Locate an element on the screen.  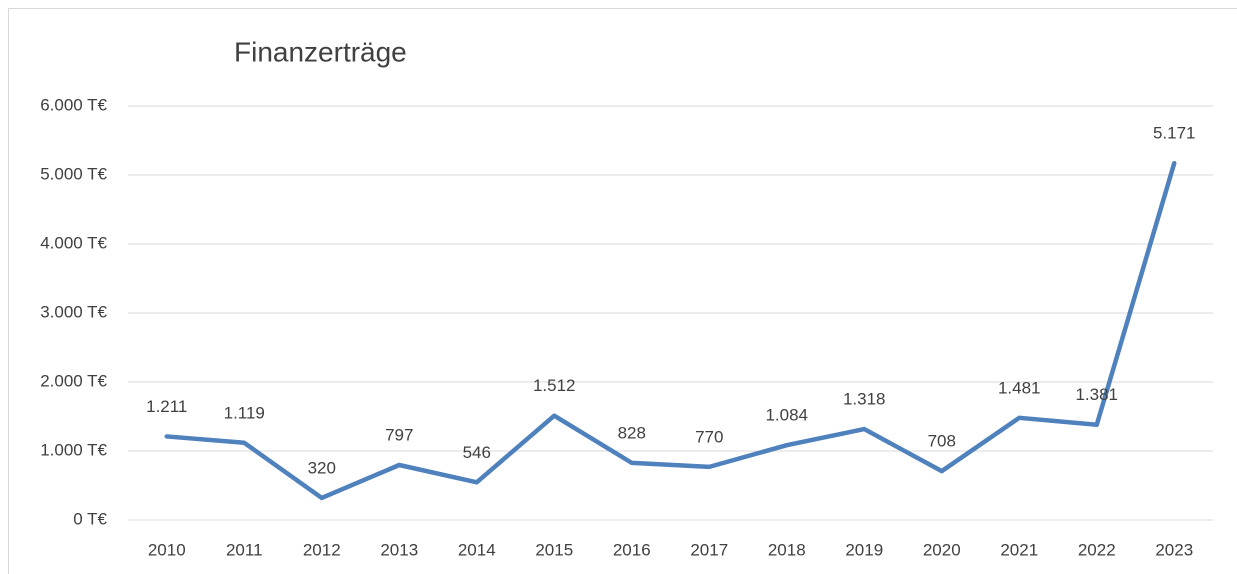
data-label: 1.512 is located at coordinates (554, 385).